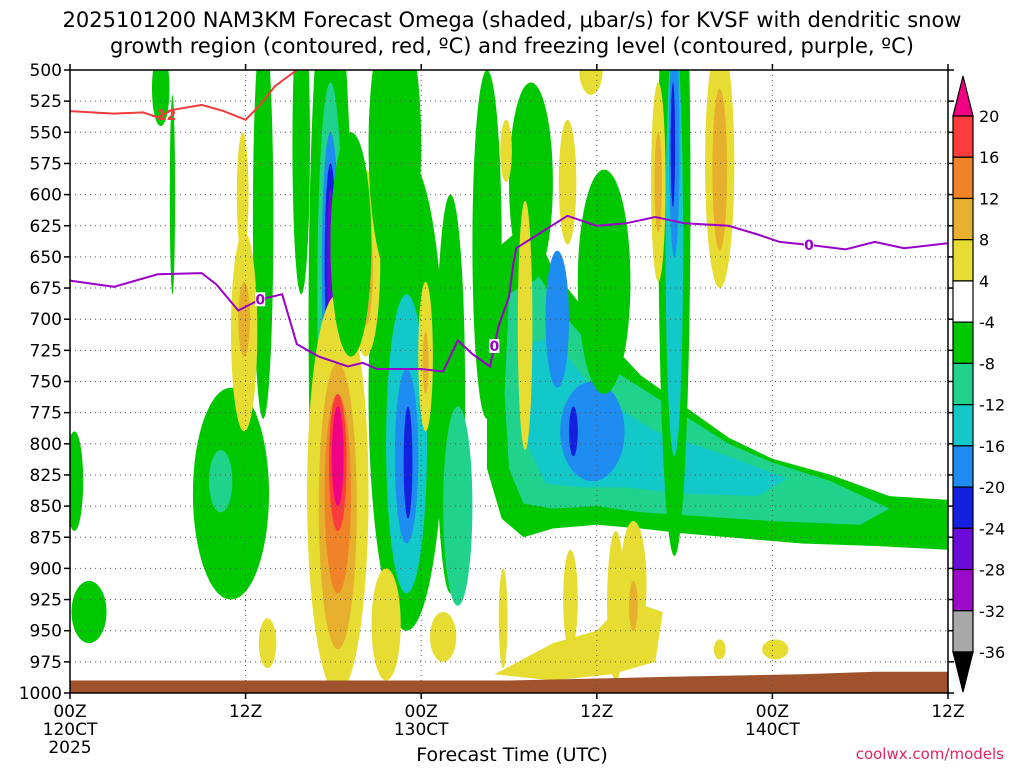  Describe the element at coordinates (989, 157) in the screenshot. I see `colorbar-label: 16` at that location.